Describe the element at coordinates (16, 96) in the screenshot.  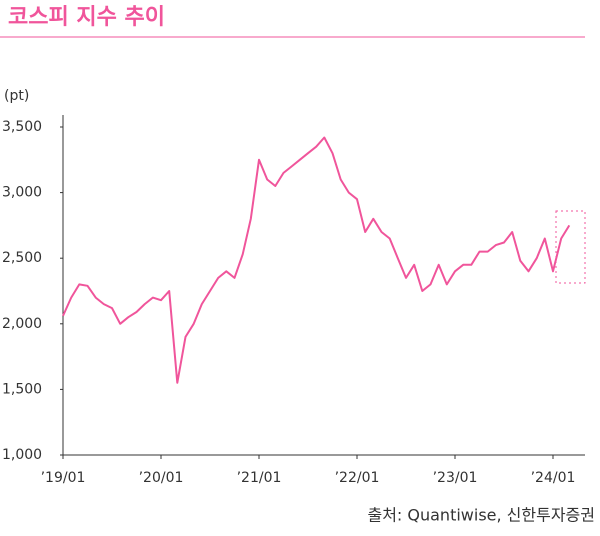
I see `y-axis-label: (pt)` at that location.